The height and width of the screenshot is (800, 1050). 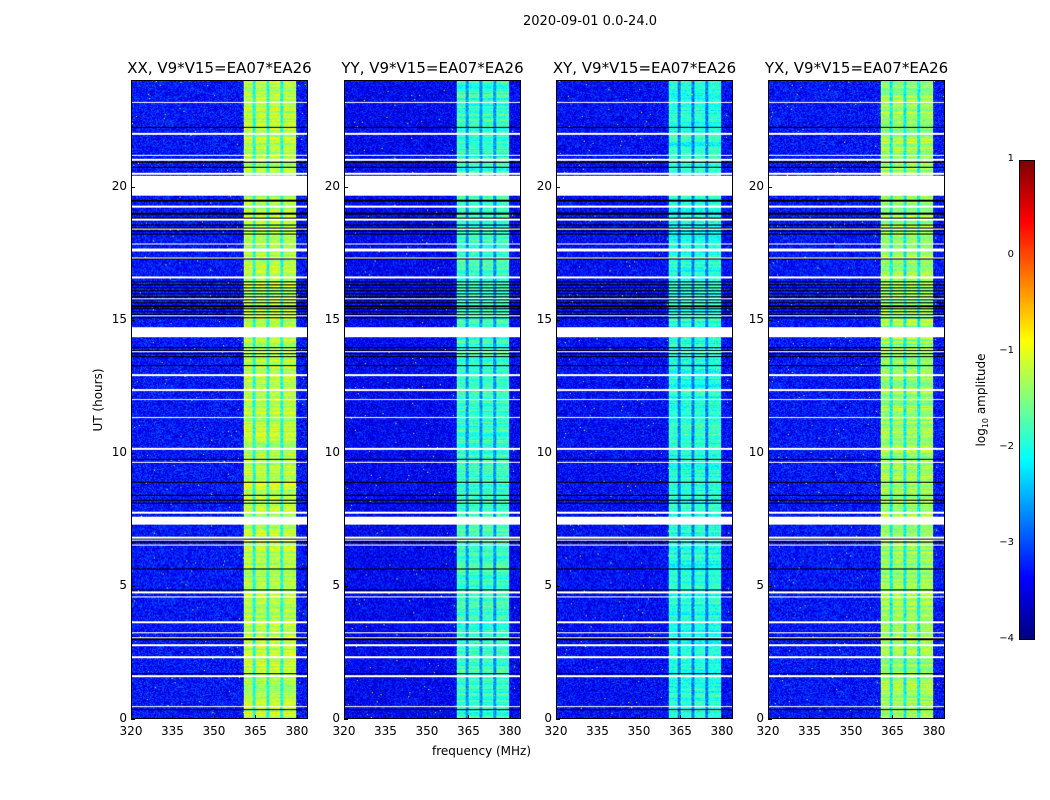 What do you see at coordinates (1006, 542) in the screenshot?
I see `colorbar-tick-label: −3` at bounding box center [1006, 542].